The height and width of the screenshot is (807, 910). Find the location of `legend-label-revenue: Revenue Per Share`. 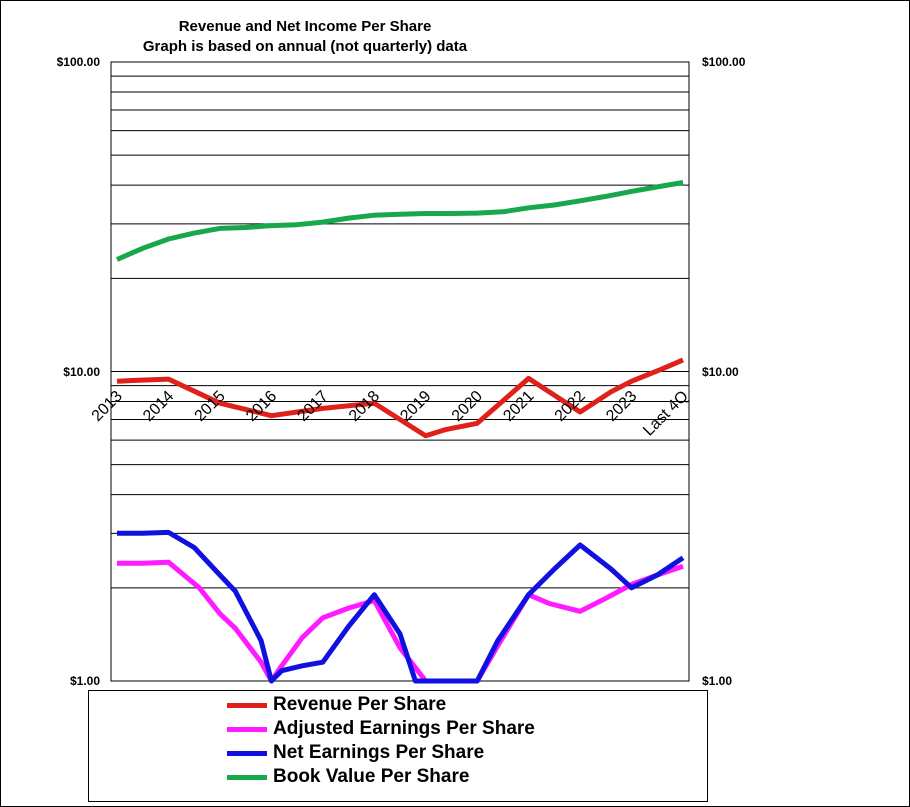

legend-label-revenue: Revenue Per Share is located at coordinates (360, 704).